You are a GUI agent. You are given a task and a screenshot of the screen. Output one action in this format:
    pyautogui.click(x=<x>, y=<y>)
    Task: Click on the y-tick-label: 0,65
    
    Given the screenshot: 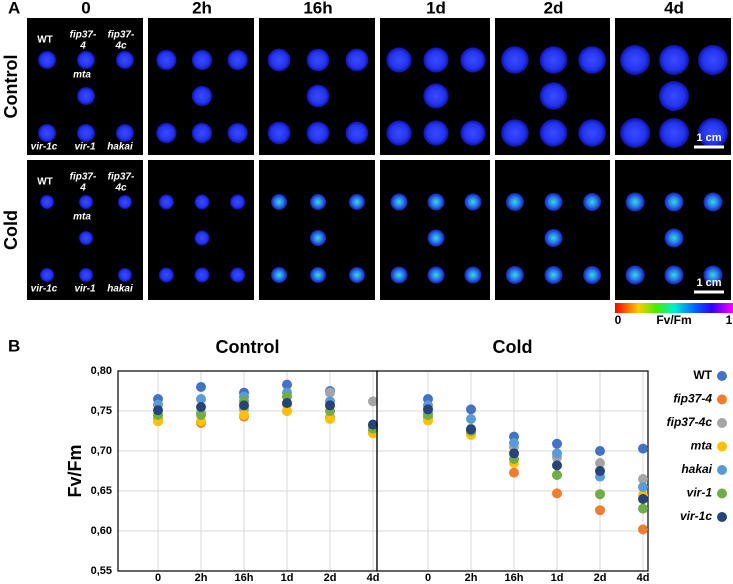 What is the action you would take?
    pyautogui.click(x=101, y=491)
    